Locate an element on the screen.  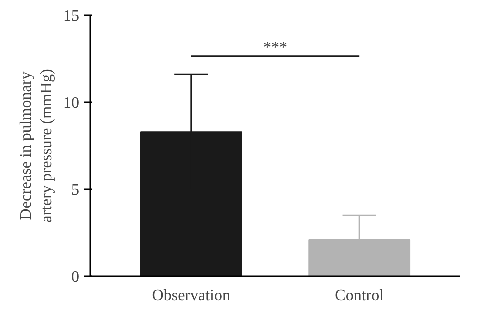
y-tick-label: 15 is located at coordinates (72, 16).